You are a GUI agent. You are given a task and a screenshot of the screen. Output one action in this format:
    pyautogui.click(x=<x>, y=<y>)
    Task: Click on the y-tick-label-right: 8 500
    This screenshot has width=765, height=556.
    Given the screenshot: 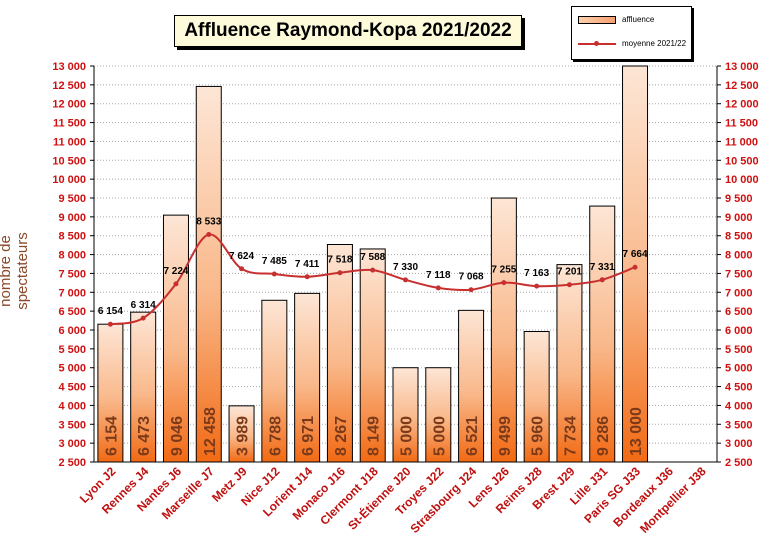 What is the action you would take?
    pyautogui.click(x=739, y=237)
    